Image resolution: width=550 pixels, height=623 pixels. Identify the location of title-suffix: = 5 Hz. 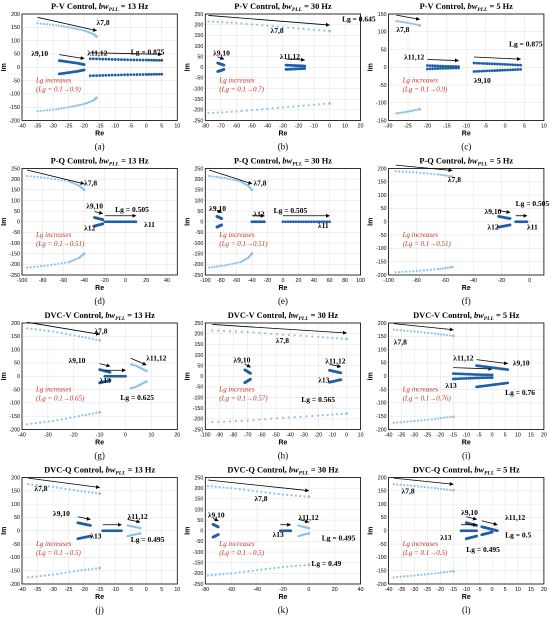
(507, 470).